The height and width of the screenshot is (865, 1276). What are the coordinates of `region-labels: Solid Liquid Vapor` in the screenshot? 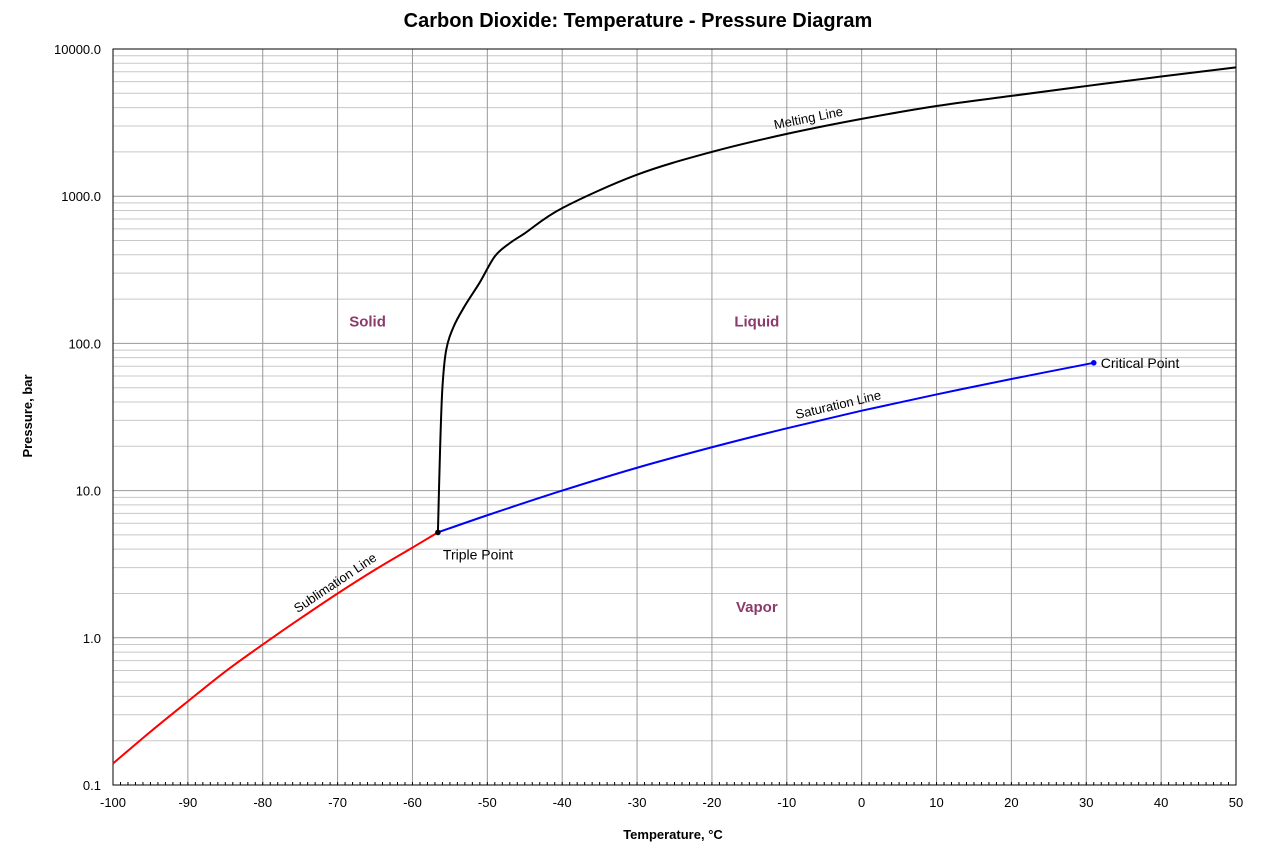 It's located at (564, 465).